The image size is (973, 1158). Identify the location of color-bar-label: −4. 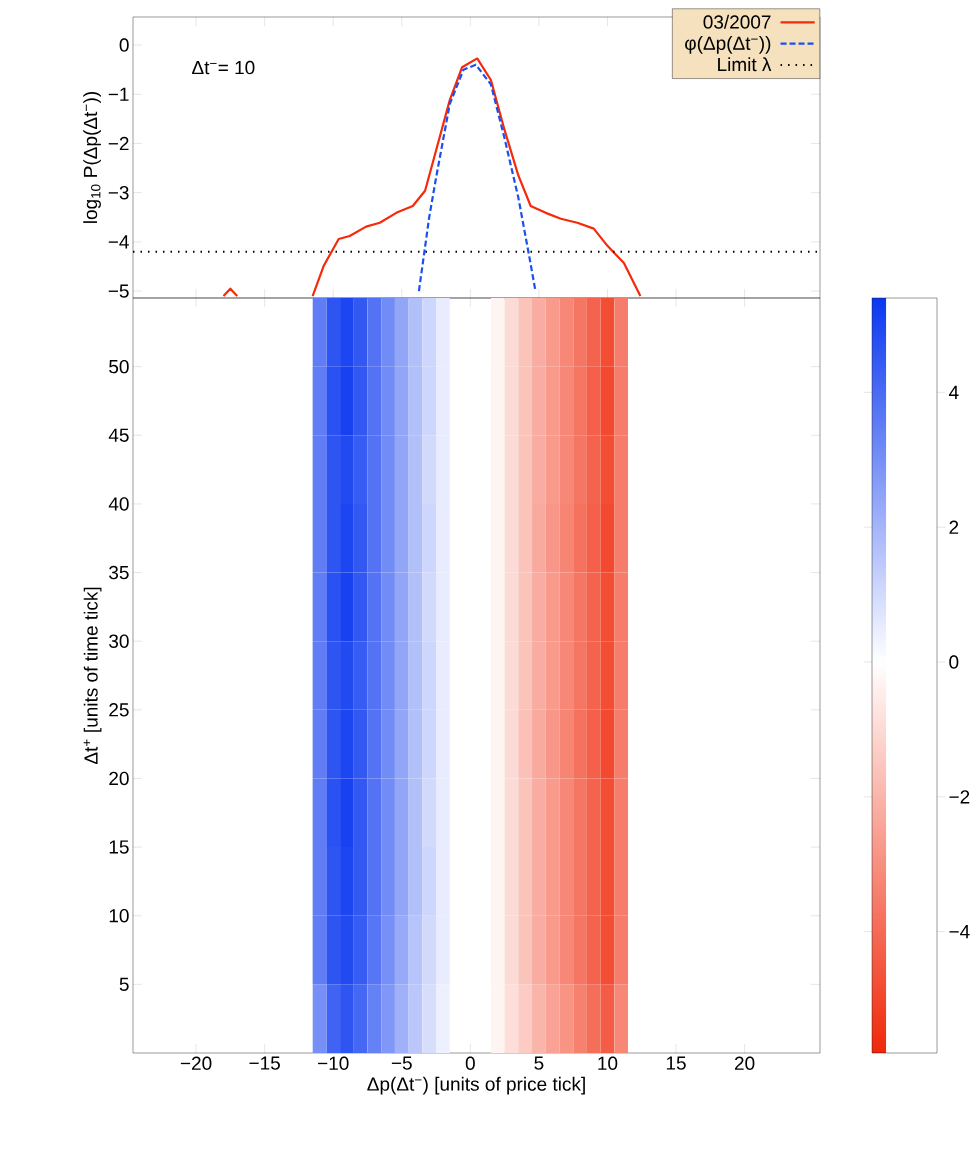
(959, 932).